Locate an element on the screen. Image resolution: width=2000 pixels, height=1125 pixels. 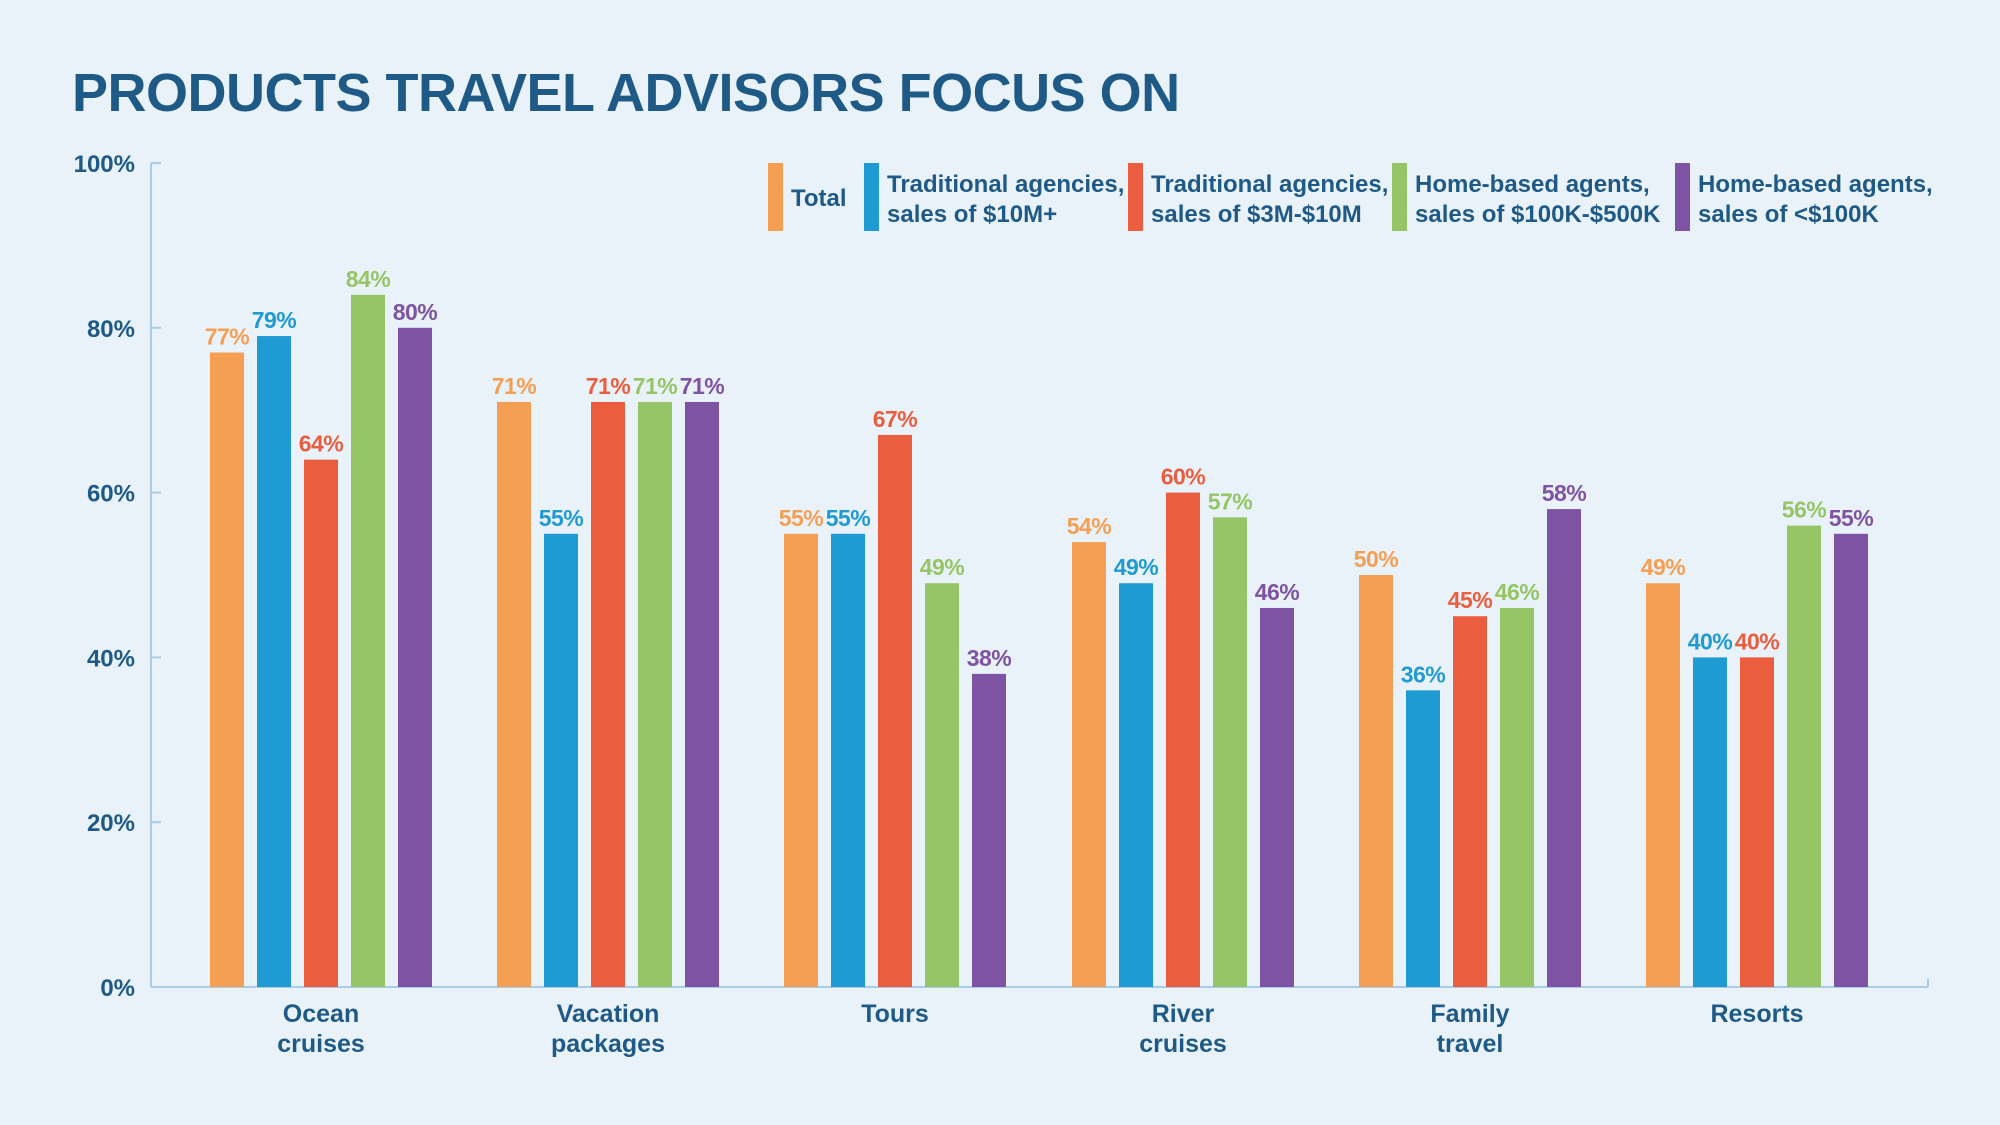
y-tick-label: 20% is located at coordinates (111, 823).